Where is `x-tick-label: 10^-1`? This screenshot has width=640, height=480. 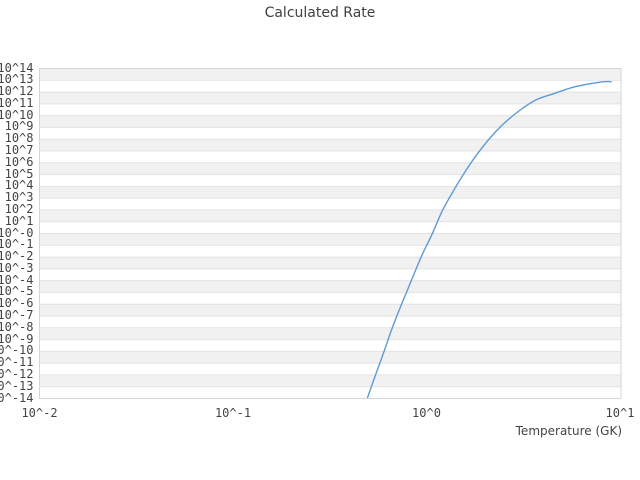 x-tick-label: 10^-1 is located at coordinates (233, 413).